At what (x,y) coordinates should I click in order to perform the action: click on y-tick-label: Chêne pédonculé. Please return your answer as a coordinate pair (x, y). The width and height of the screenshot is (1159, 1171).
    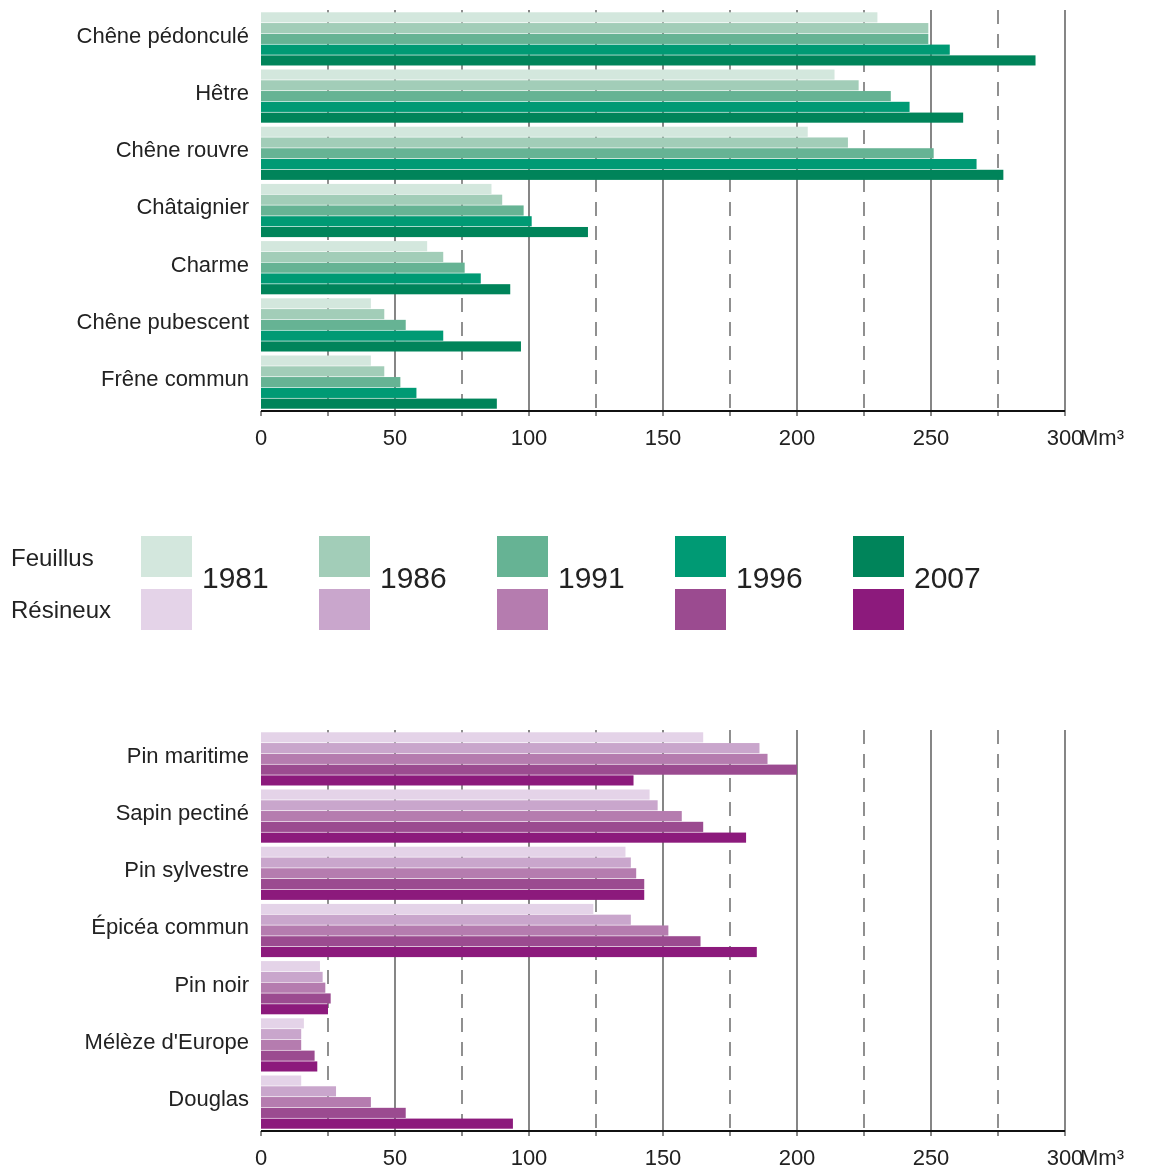
    Looking at the image, I should click on (162, 35).